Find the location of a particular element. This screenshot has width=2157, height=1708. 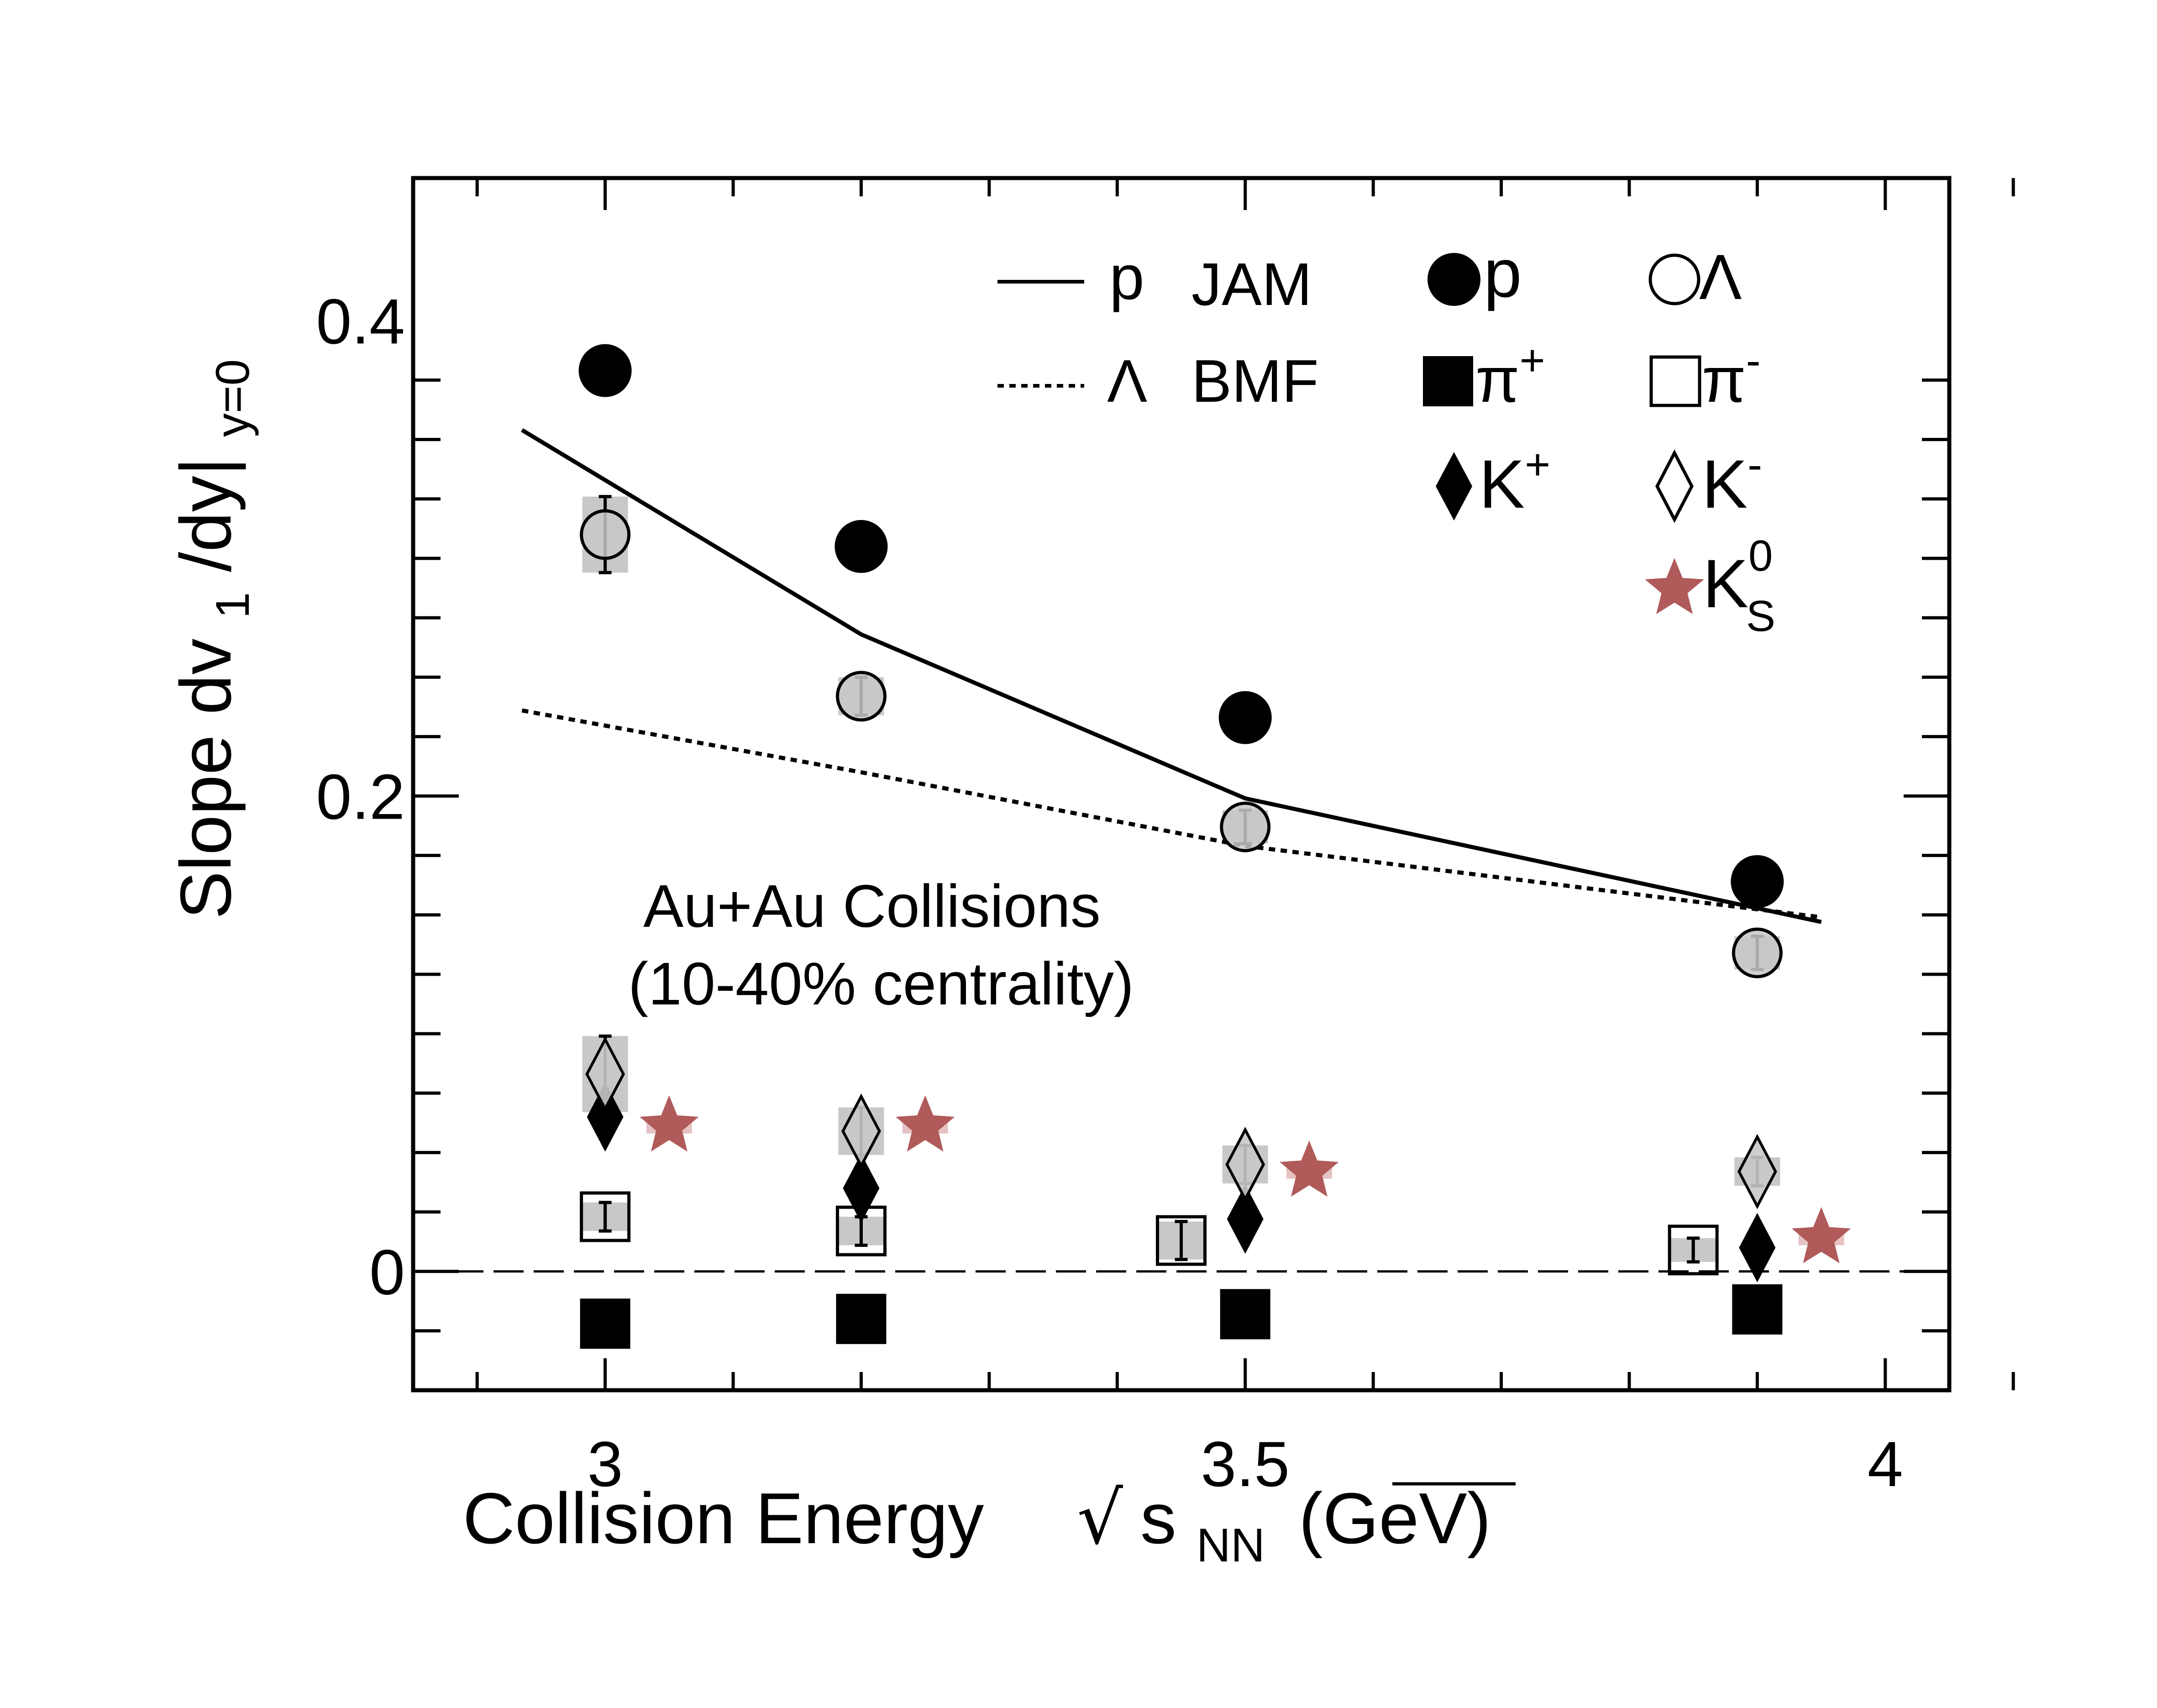

x-axis-label-sqrt: √ is located at coordinates (1100, 1519).